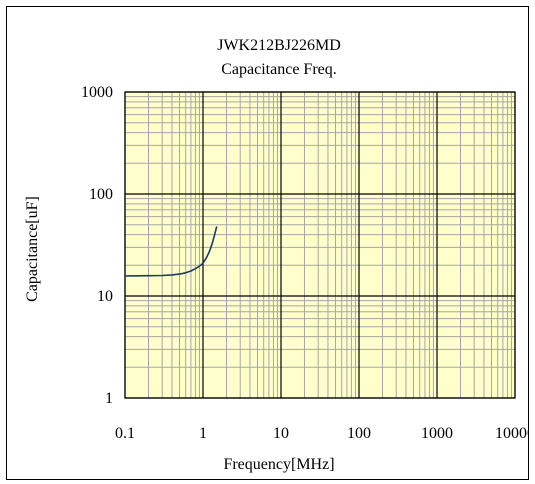 The width and height of the screenshot is (535, 484). What do you see at coordinates (97, 92) in the screenshot?
I see `y-tick-label: 1000` at bounding box center [97, 92].